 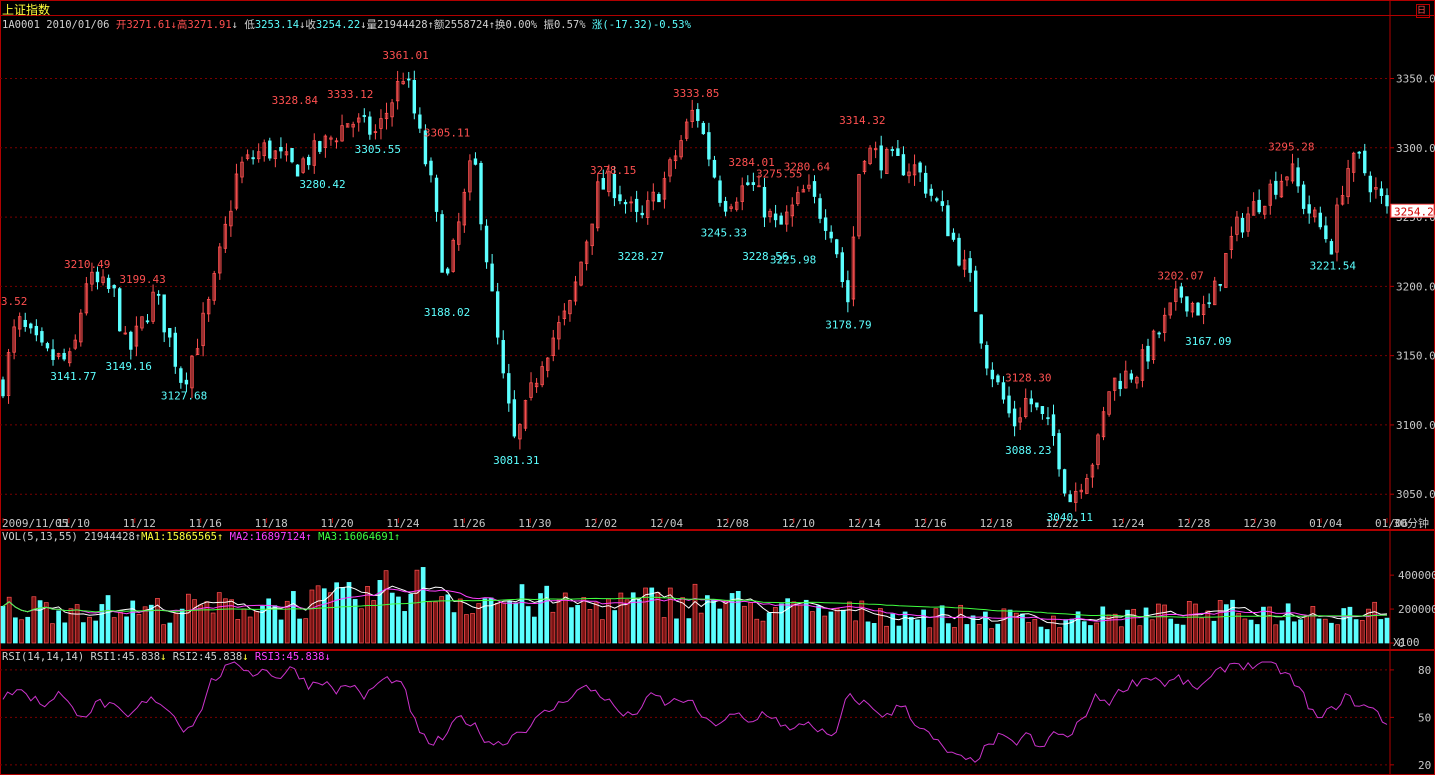 What do you see at coordinates (129, 366) in the screenshot?
I see `low-price-label: 3149.16` at bounding box center [129, 366].